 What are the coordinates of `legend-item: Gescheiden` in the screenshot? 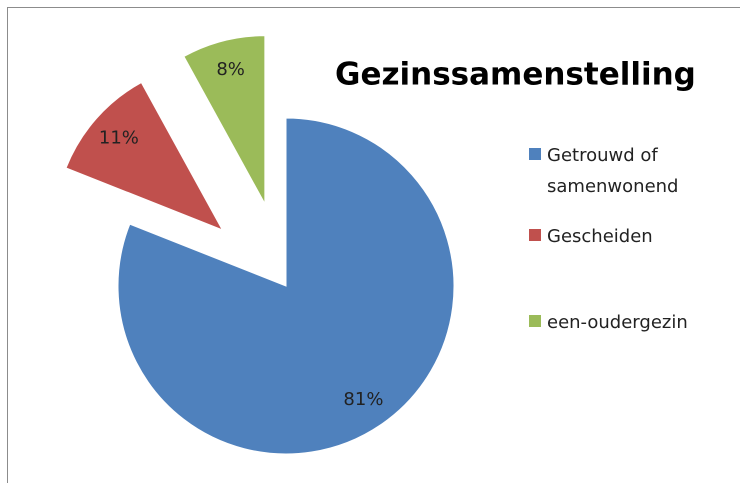 It's located at (623, 236).